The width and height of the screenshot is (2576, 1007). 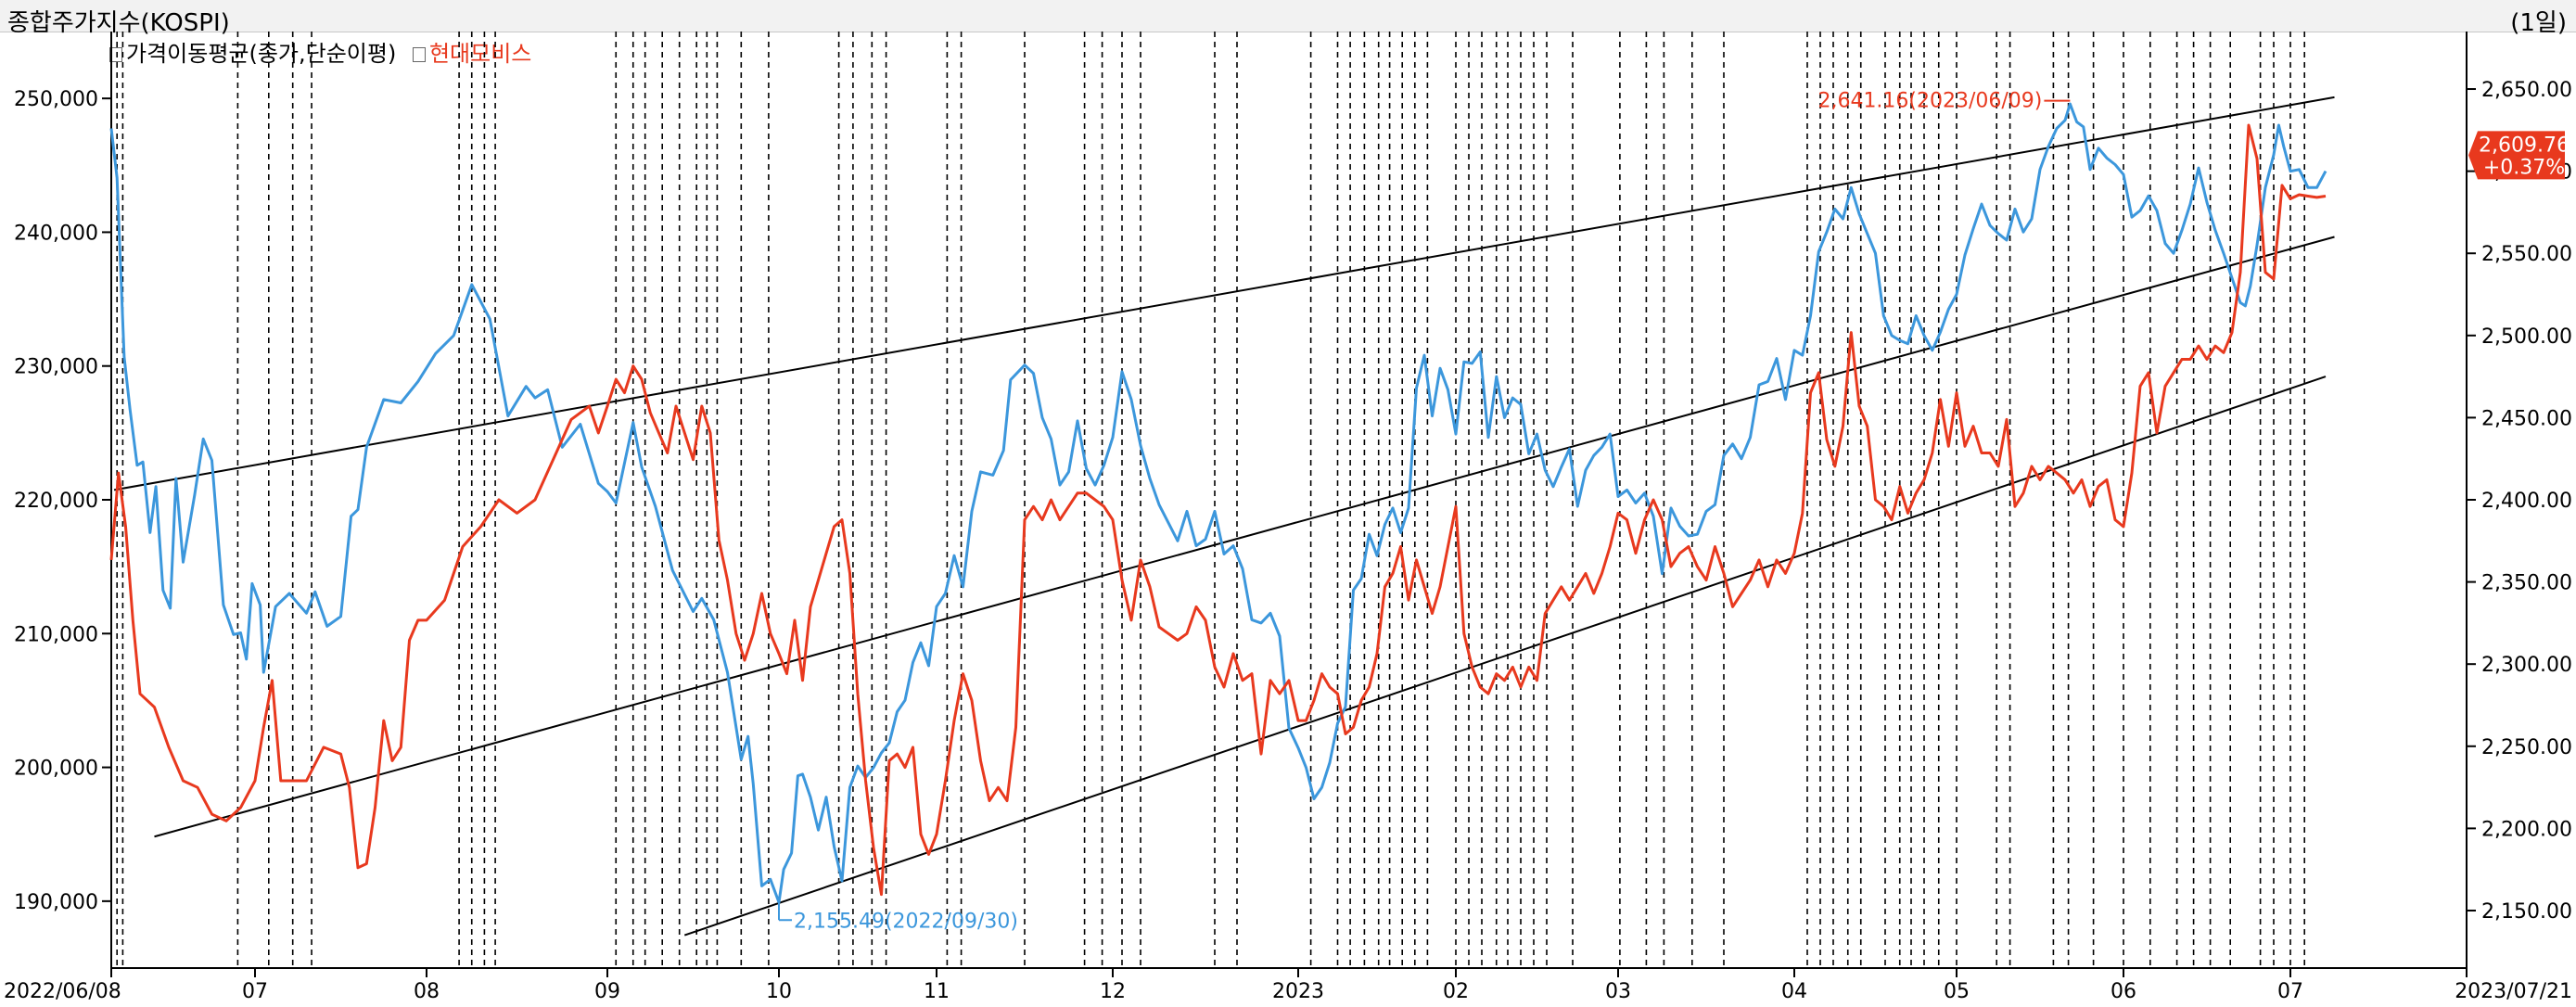 I want to click on last-value-badge: 2,609.76 +0.37%, so click(x=2519, y=155).